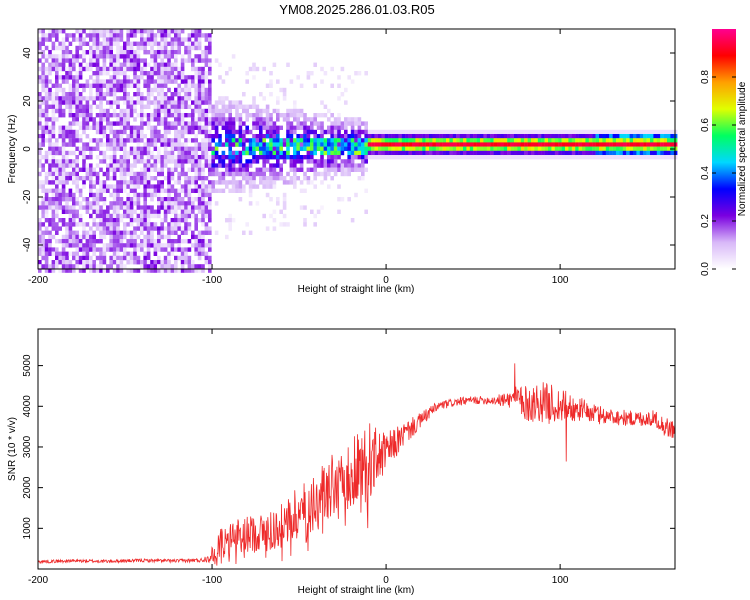  What do you see at coordinates (705, 269) in the screenshot?
I see `colorbar-tick-label: 0.0` at bounding box center [705, 269].